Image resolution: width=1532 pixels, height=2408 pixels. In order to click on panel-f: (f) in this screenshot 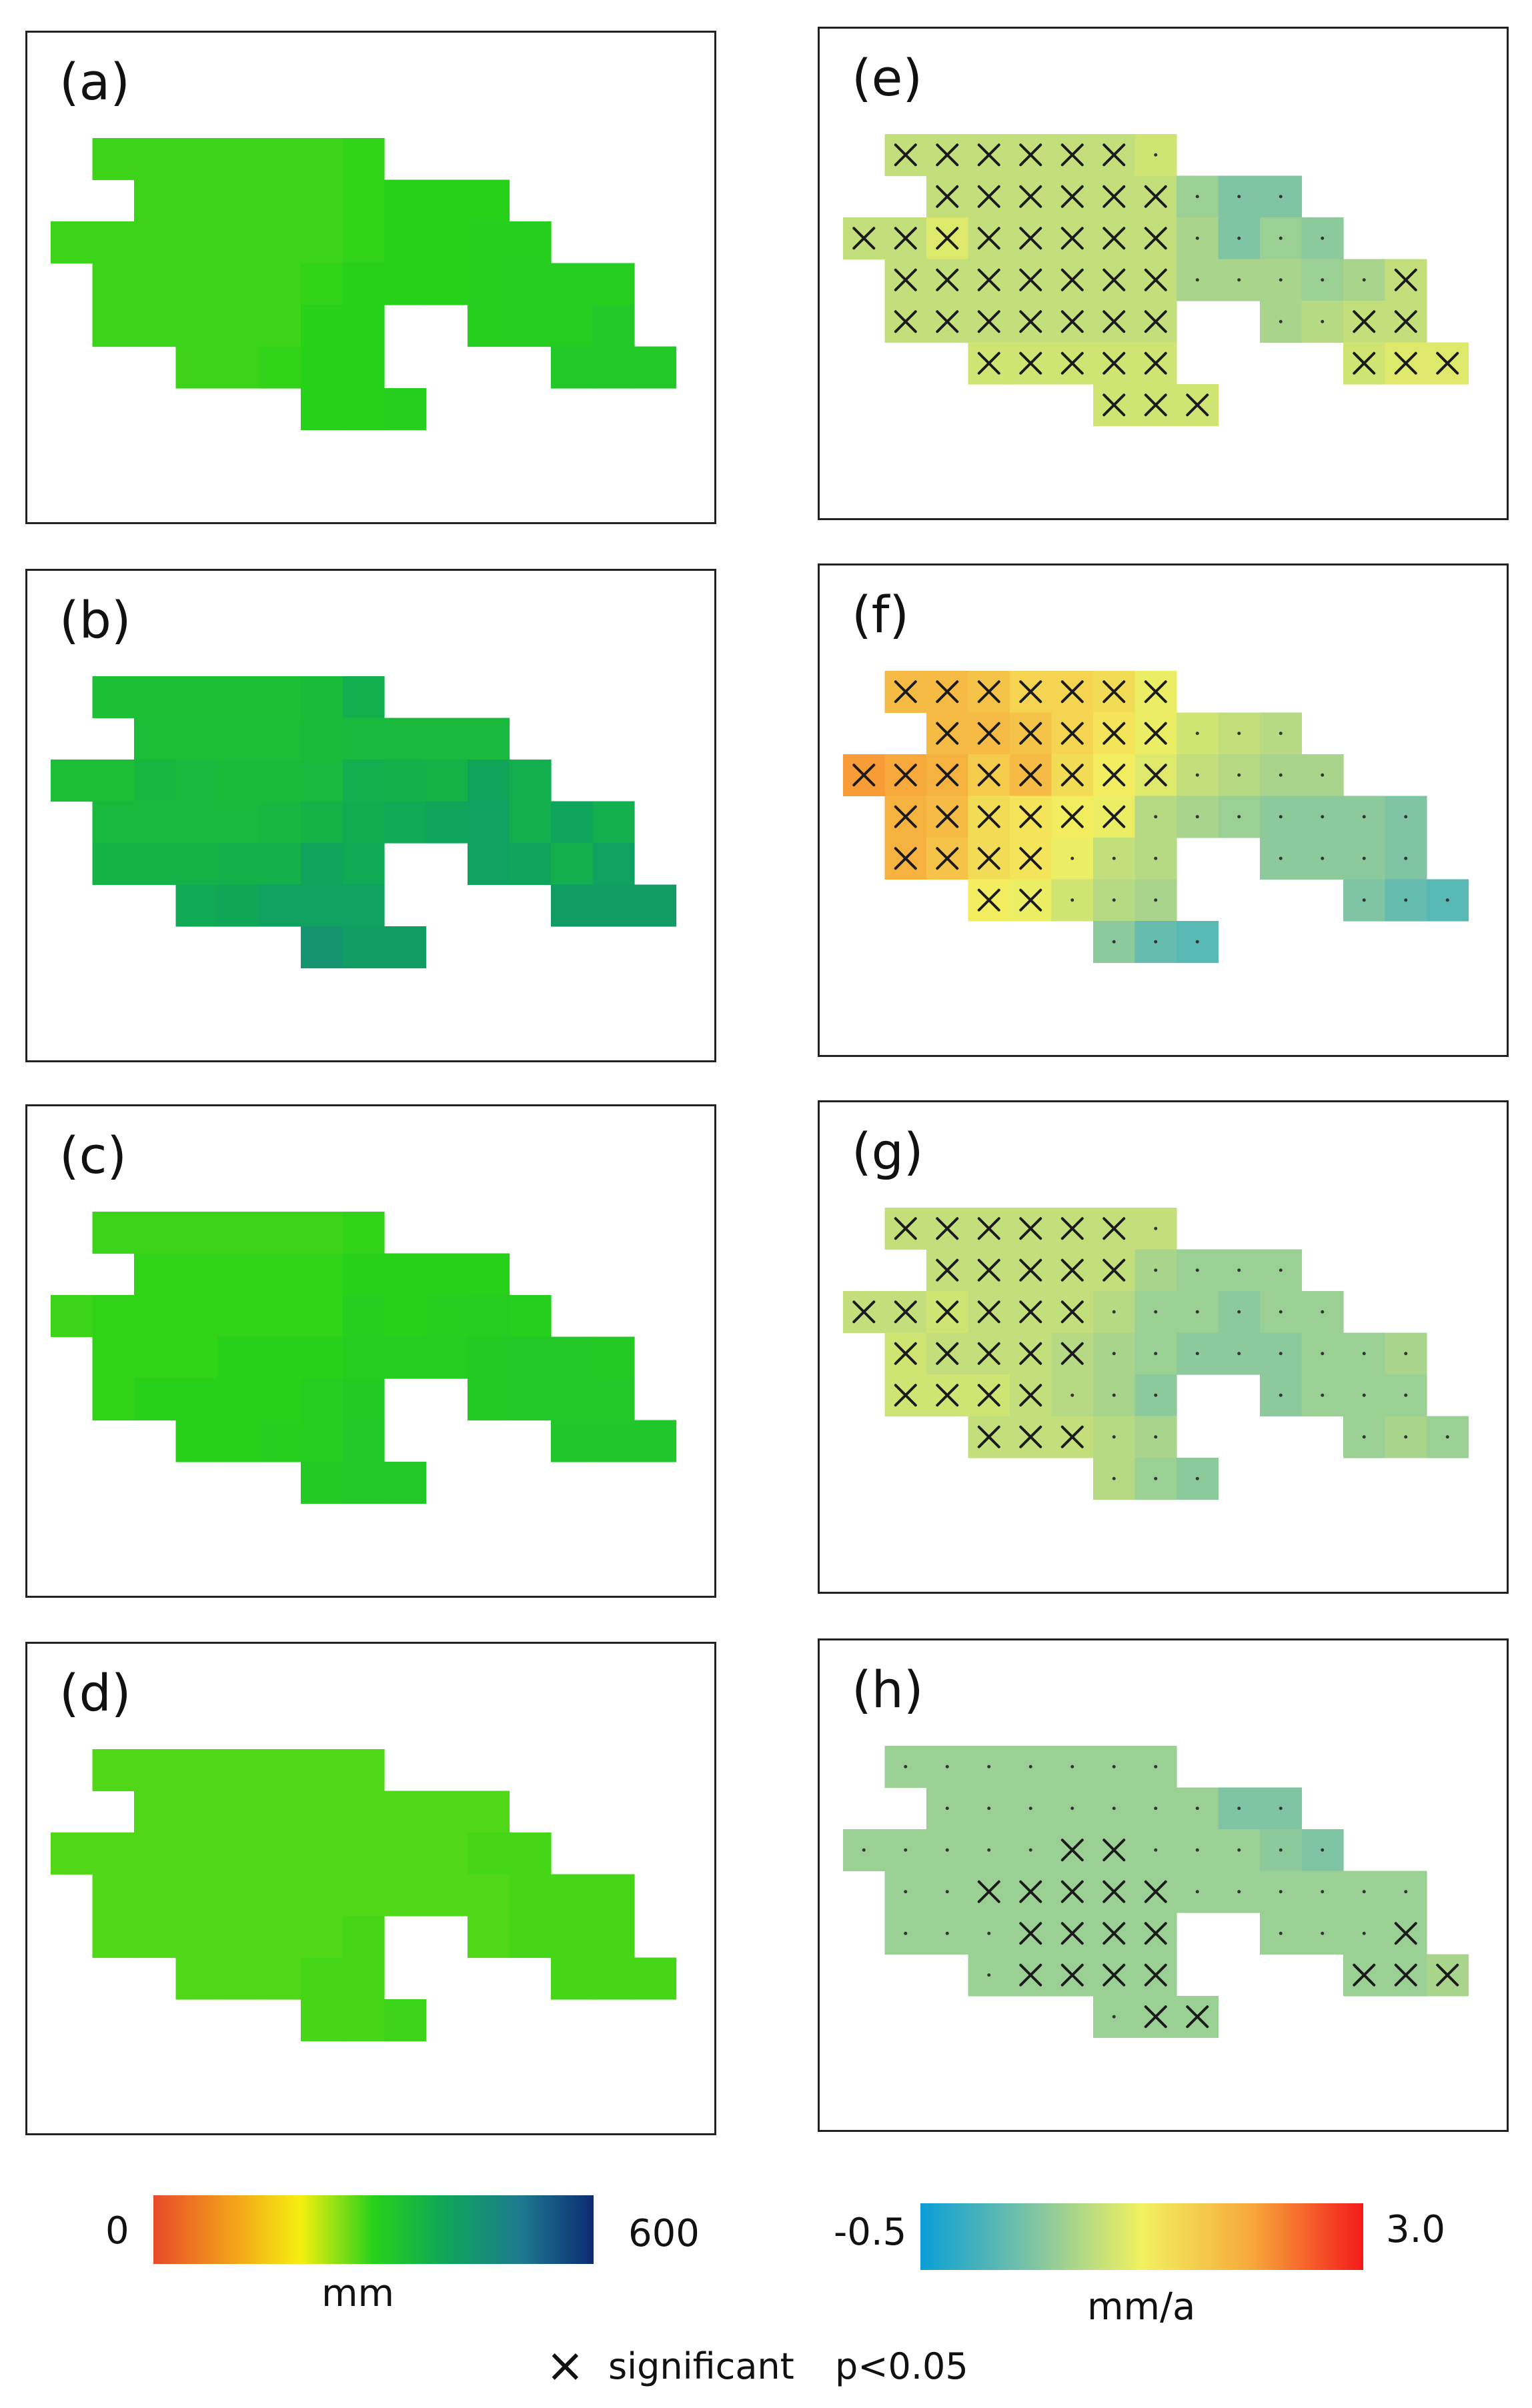, I will do `click(1163, 810)`.